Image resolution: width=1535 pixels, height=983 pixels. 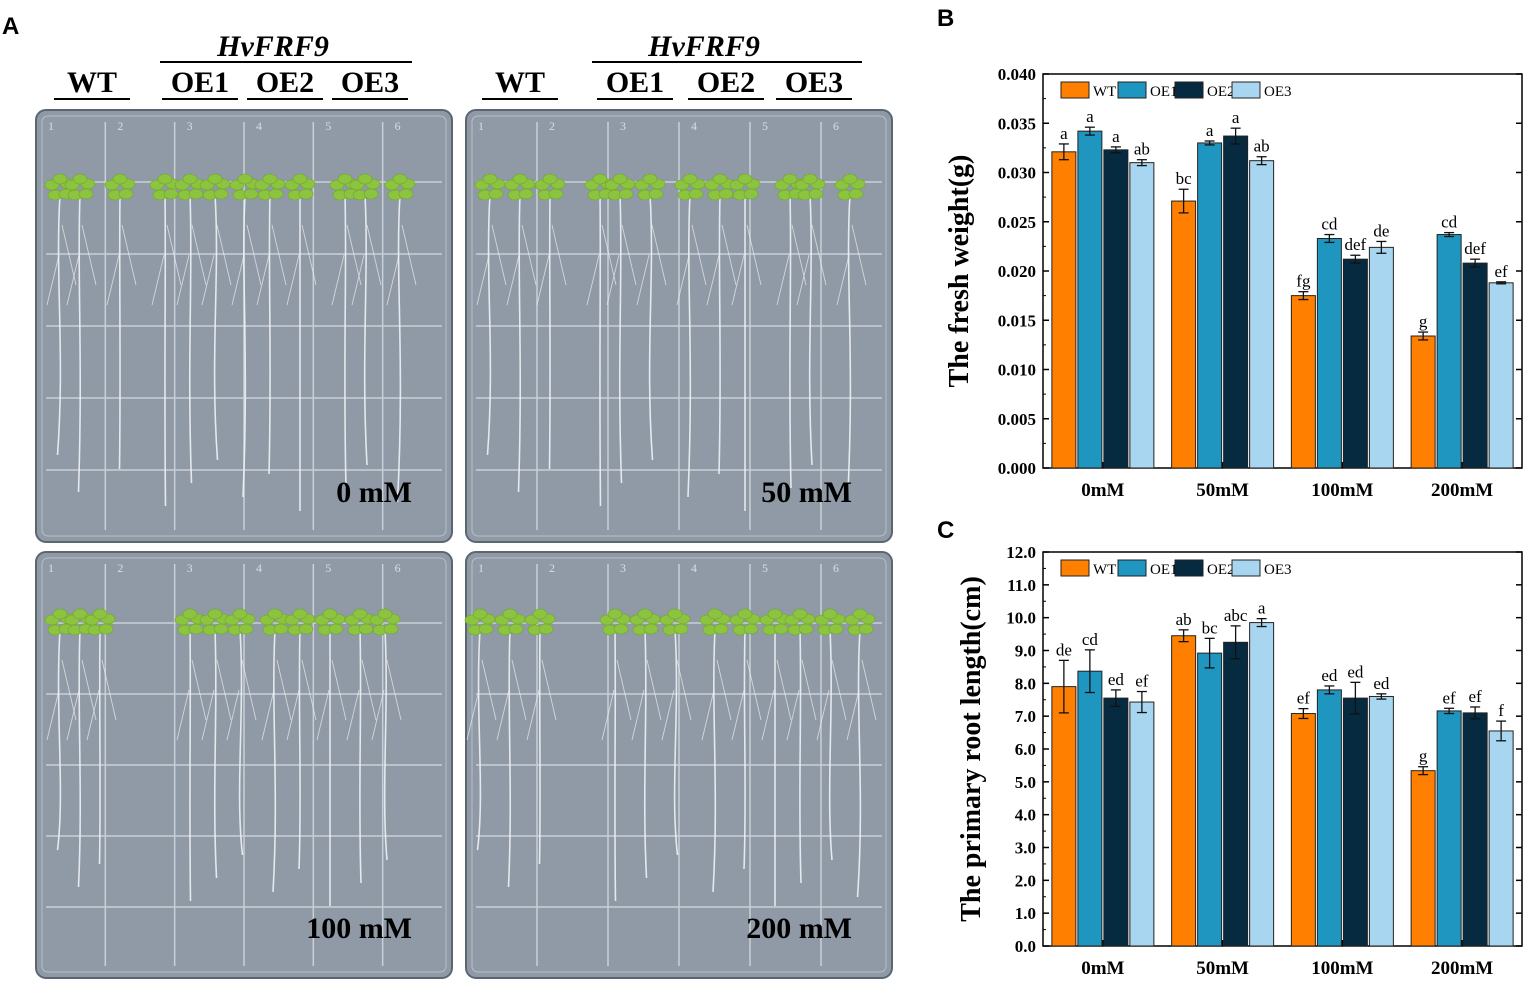 What do you see at coordinates (703, 46) in the screenshot?
I see `gene-label: HvFRF9` at bounding box center [703, 46].